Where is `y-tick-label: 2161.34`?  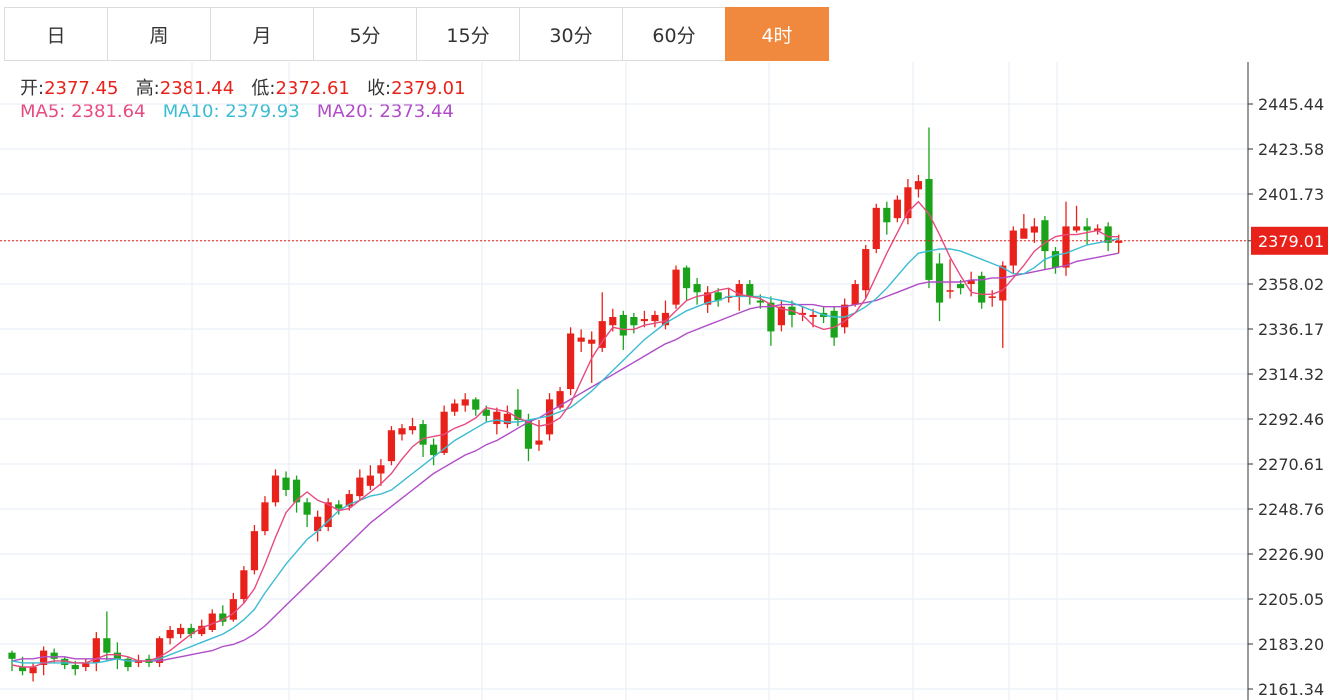 y-tick-label: 2161.34 is located at coordinates (1291, 689).